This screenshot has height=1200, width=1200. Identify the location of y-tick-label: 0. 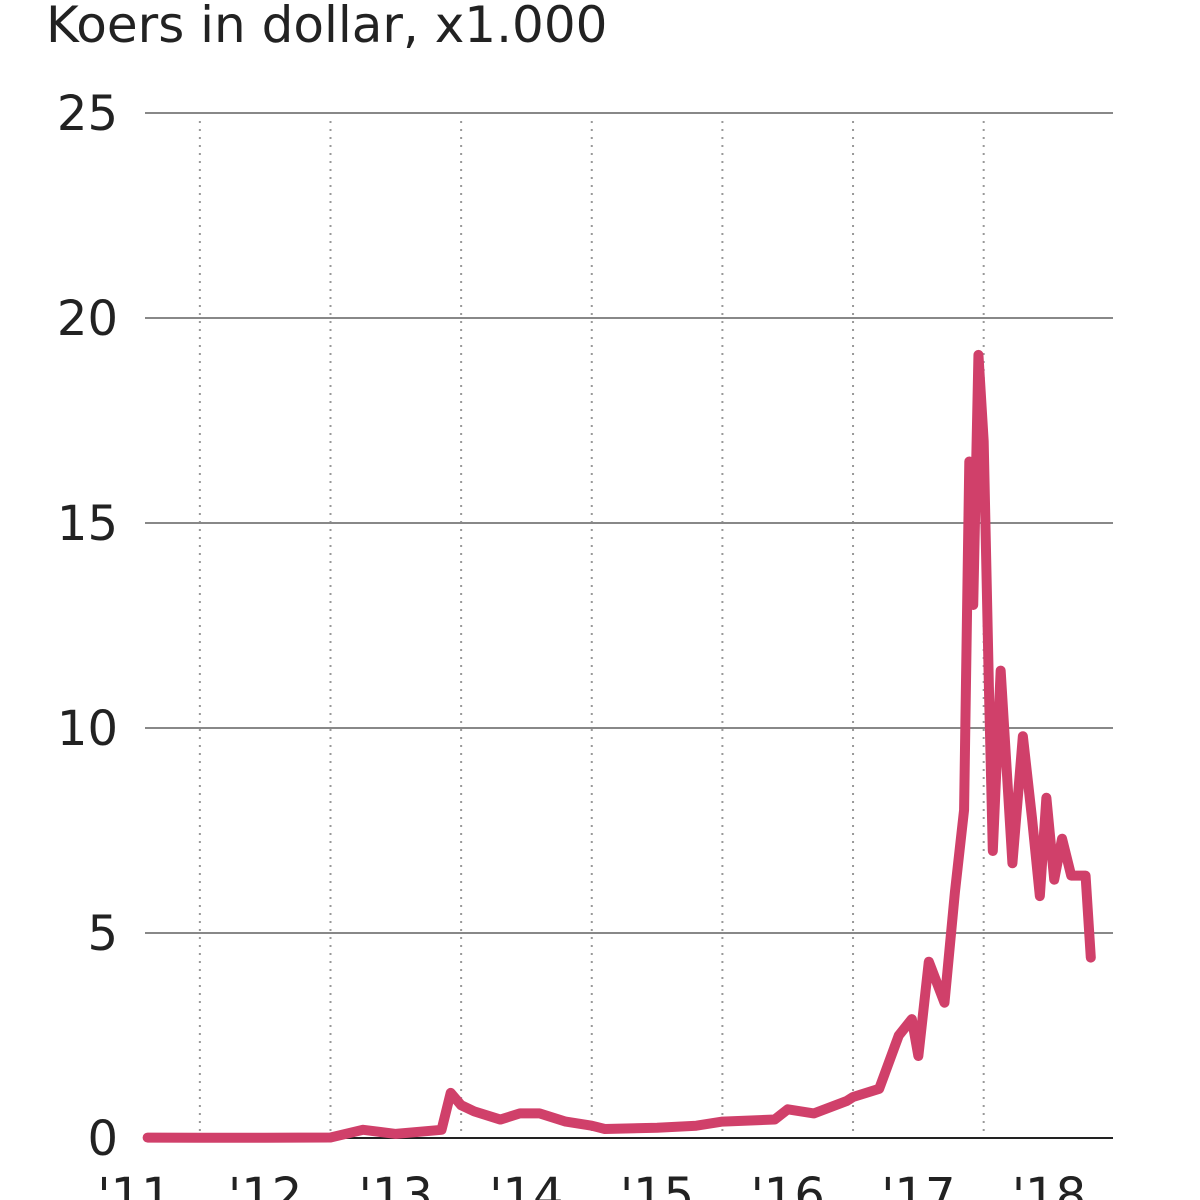
(102, 1139).